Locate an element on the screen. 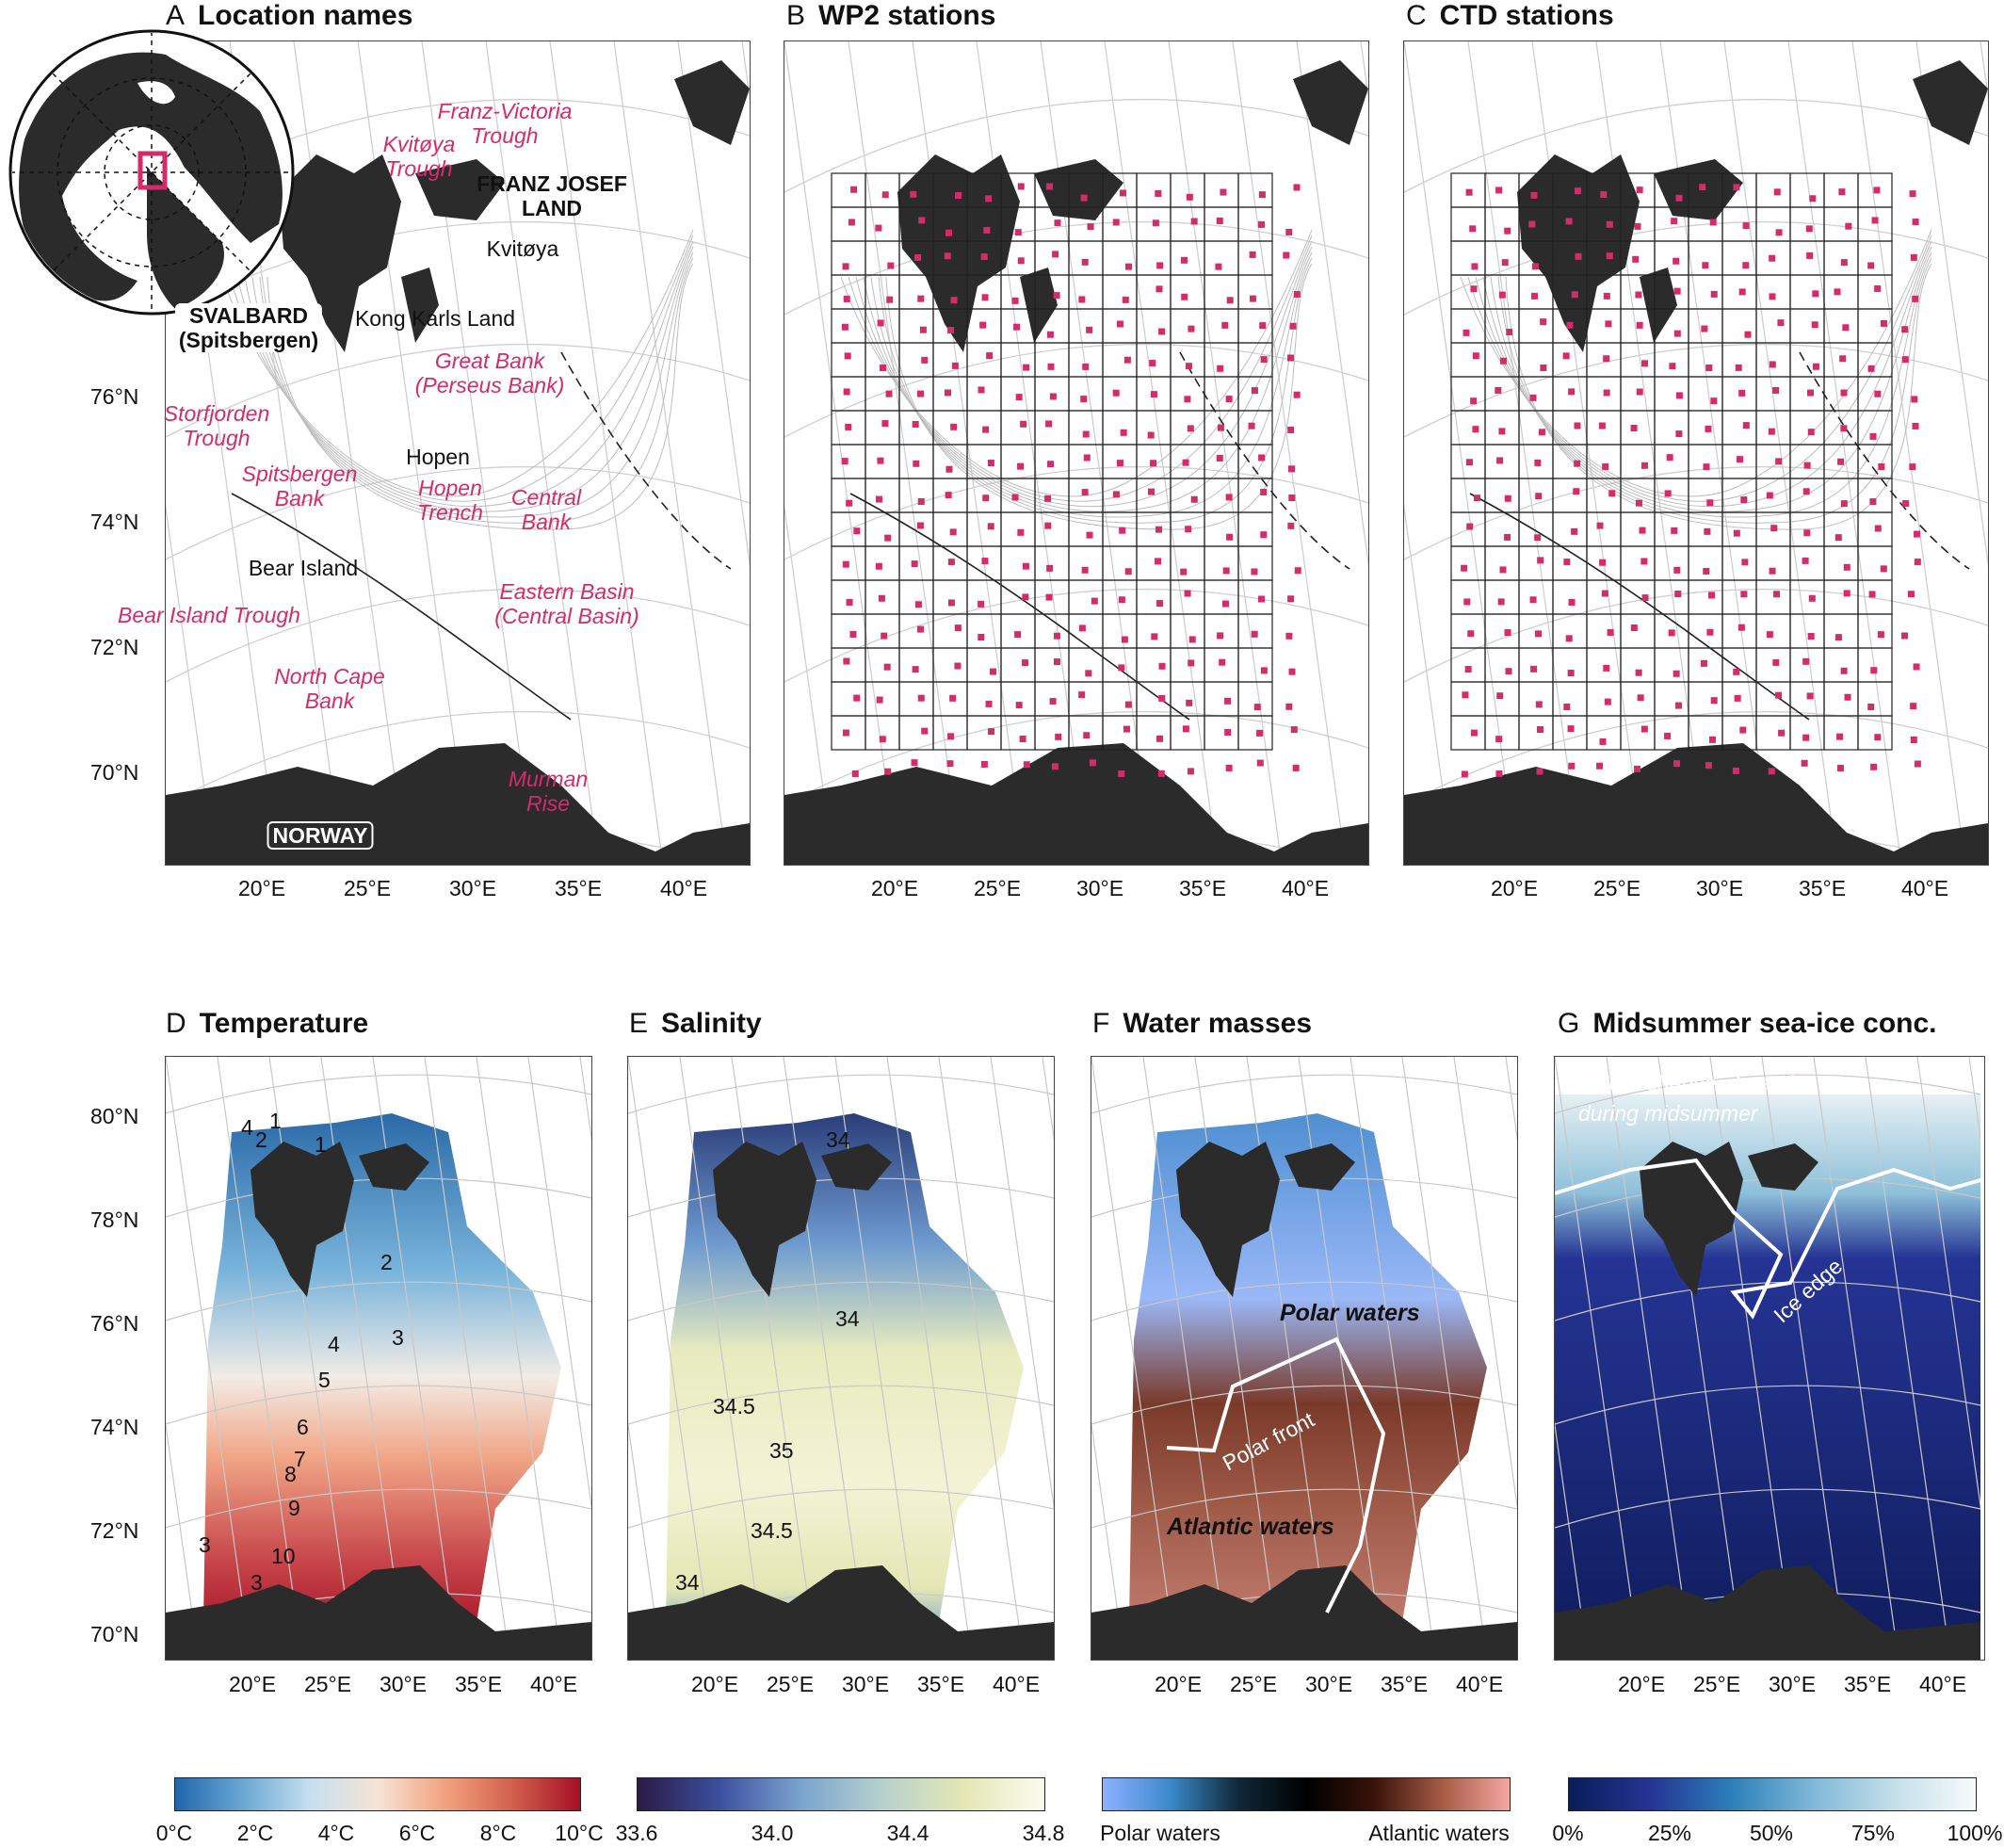  label-bear-island-trough: Bear Island Trough is located at coordinates (209, 615).